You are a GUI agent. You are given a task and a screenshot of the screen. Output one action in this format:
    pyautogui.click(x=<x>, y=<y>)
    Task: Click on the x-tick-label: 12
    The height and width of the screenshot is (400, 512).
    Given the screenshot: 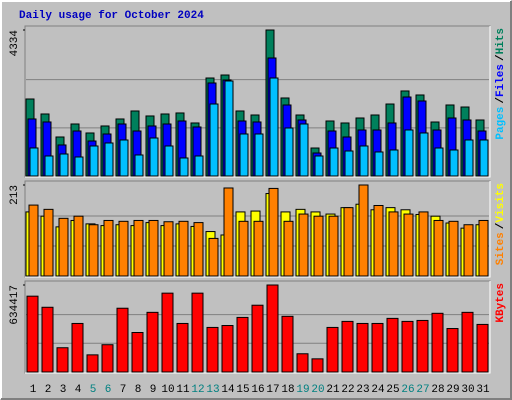 What is the action you would take?
    pyautogui.click(x=197, y=390)
    